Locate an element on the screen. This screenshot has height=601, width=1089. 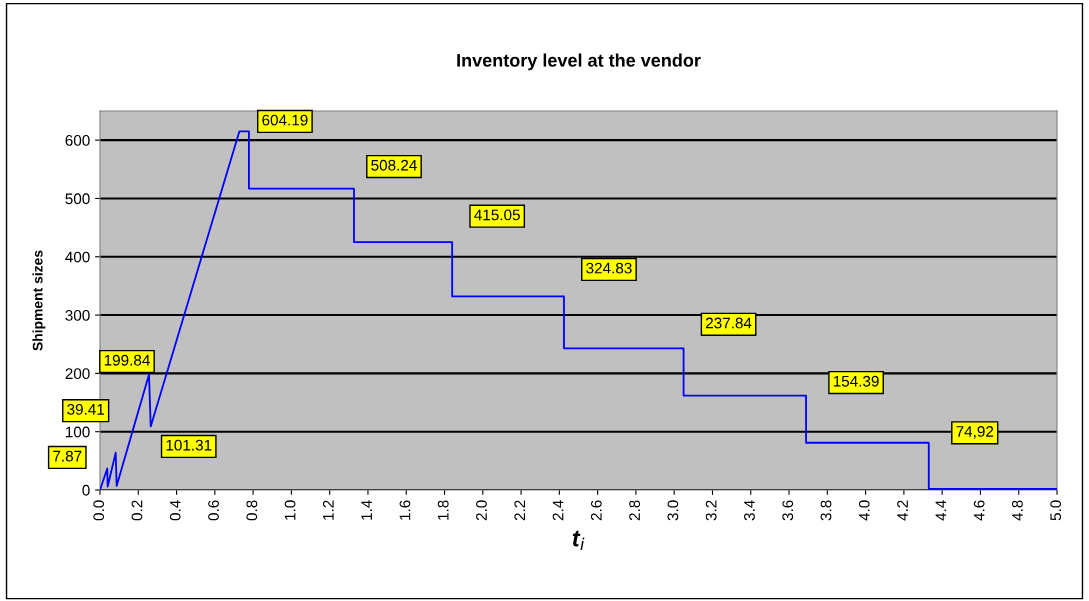
annotation: 199.84 is located at coordinates (127, 360).